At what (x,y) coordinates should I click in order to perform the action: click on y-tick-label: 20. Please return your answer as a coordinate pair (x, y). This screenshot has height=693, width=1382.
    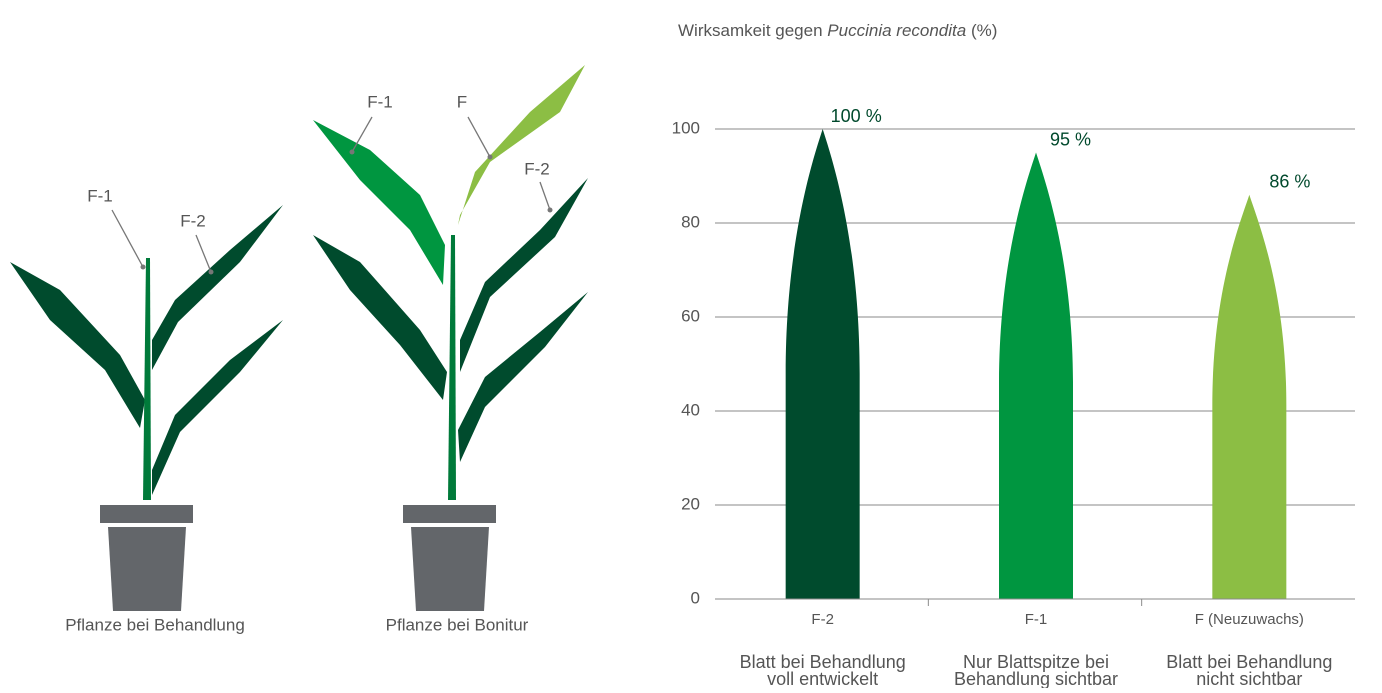
    Looking at the image, I should click on (690, 503).